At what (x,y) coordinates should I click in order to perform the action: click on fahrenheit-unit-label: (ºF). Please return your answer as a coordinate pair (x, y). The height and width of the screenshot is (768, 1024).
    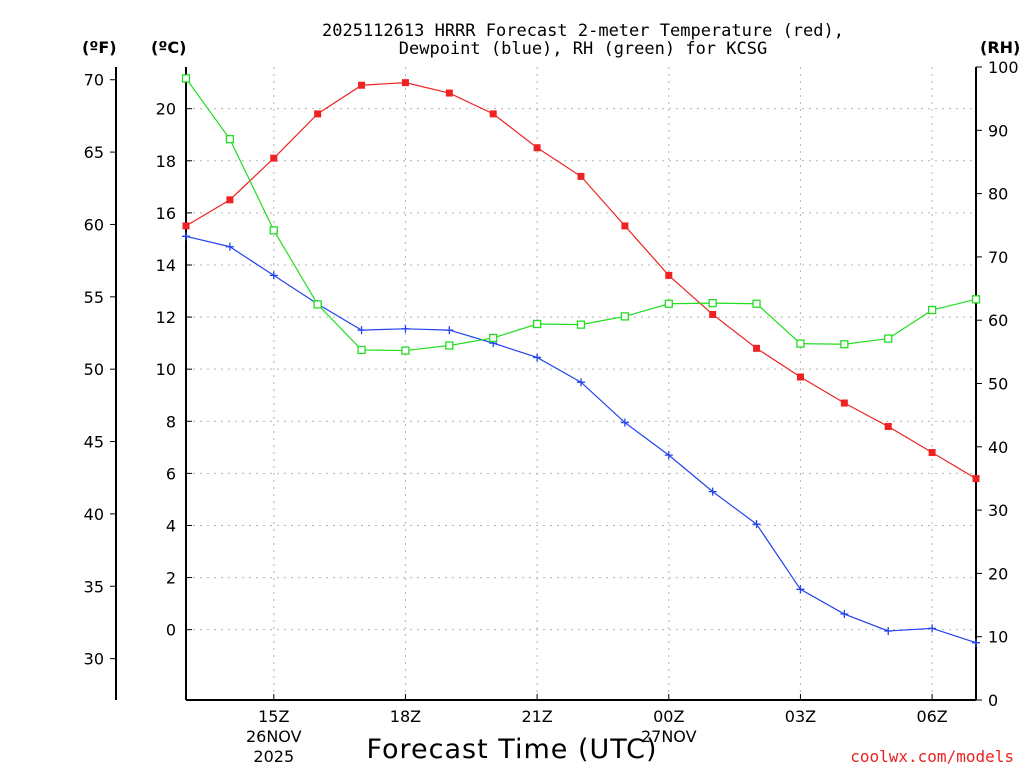
    Looking at the image, I should click on (99, 47).